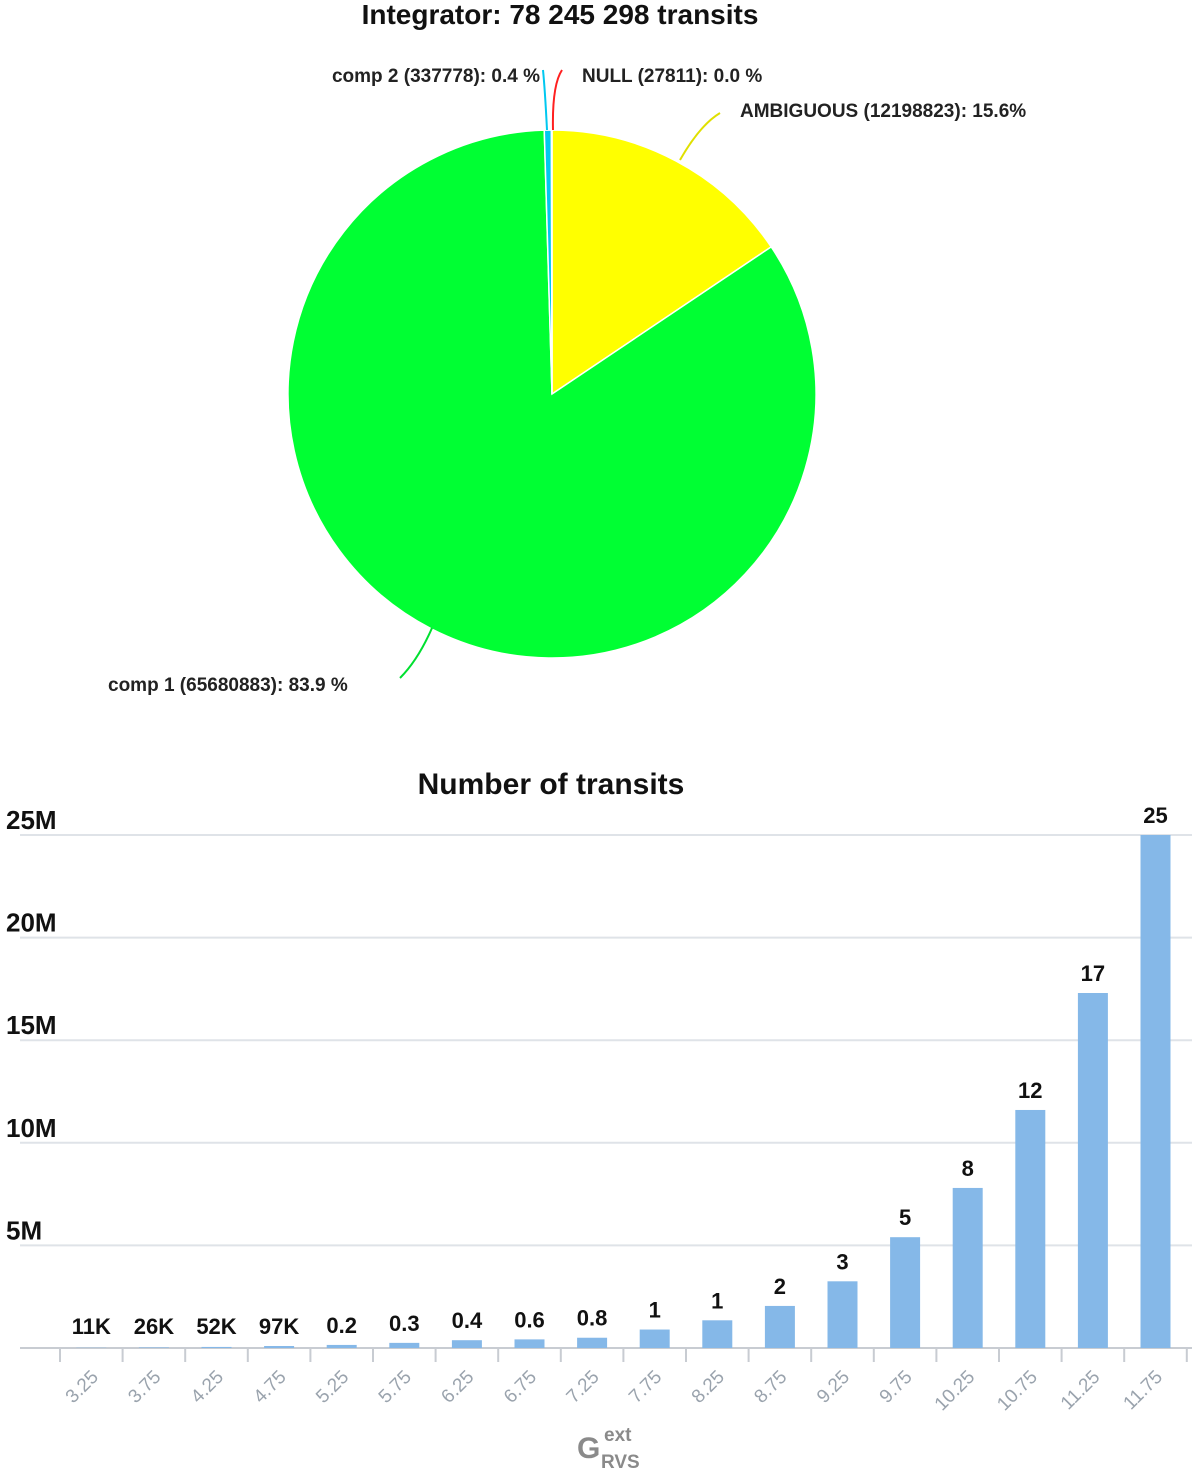 This screenshot has height=1473, width=1200. I want to click on data-label: 26K, so click(154, 1326).